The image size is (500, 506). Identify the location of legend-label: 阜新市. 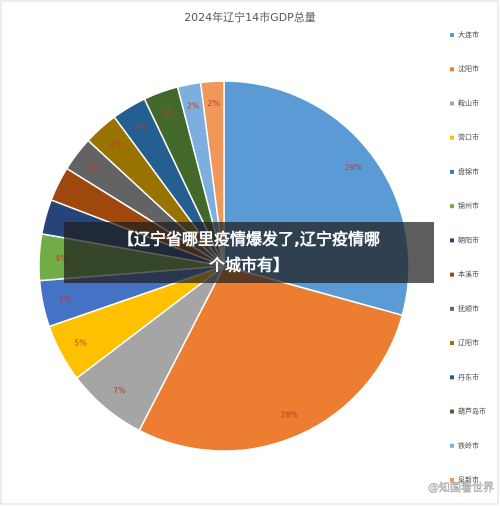
(468, 479).